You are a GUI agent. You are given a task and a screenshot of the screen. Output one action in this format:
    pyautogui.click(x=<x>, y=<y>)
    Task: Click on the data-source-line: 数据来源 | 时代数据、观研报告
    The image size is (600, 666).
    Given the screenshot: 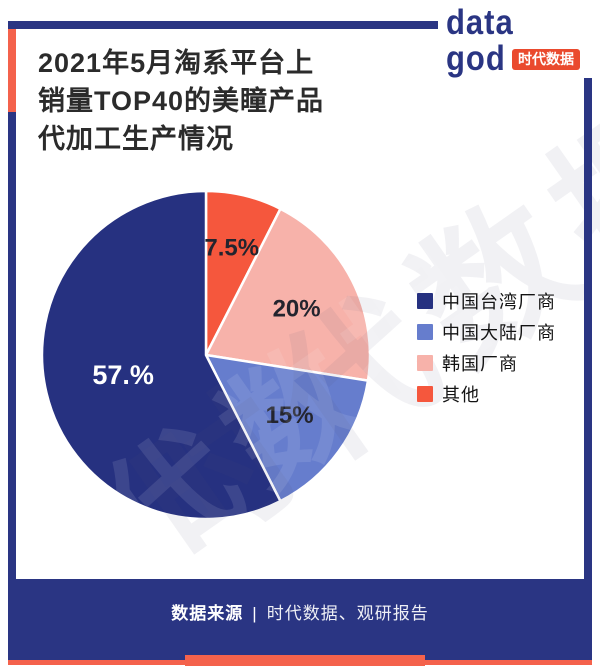 What is the action you would take?
    pyautogui.click(x=299, y=611)
    